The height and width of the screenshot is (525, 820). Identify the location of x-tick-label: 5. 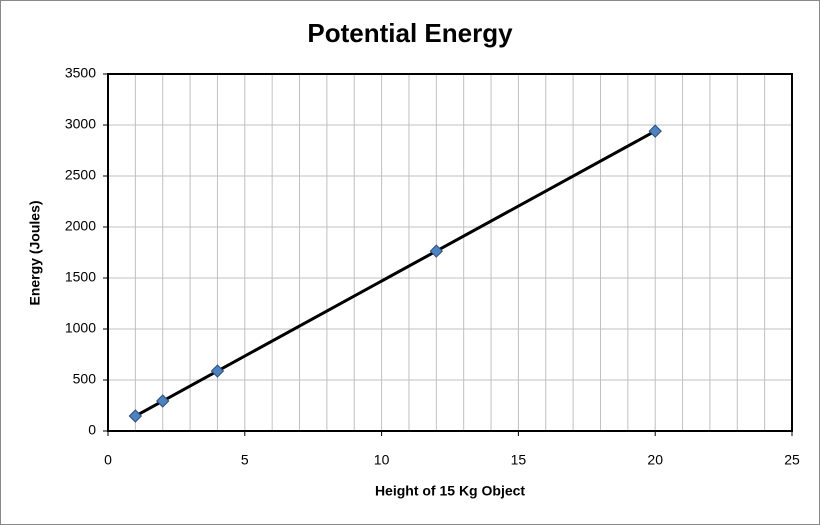
(245, 460).